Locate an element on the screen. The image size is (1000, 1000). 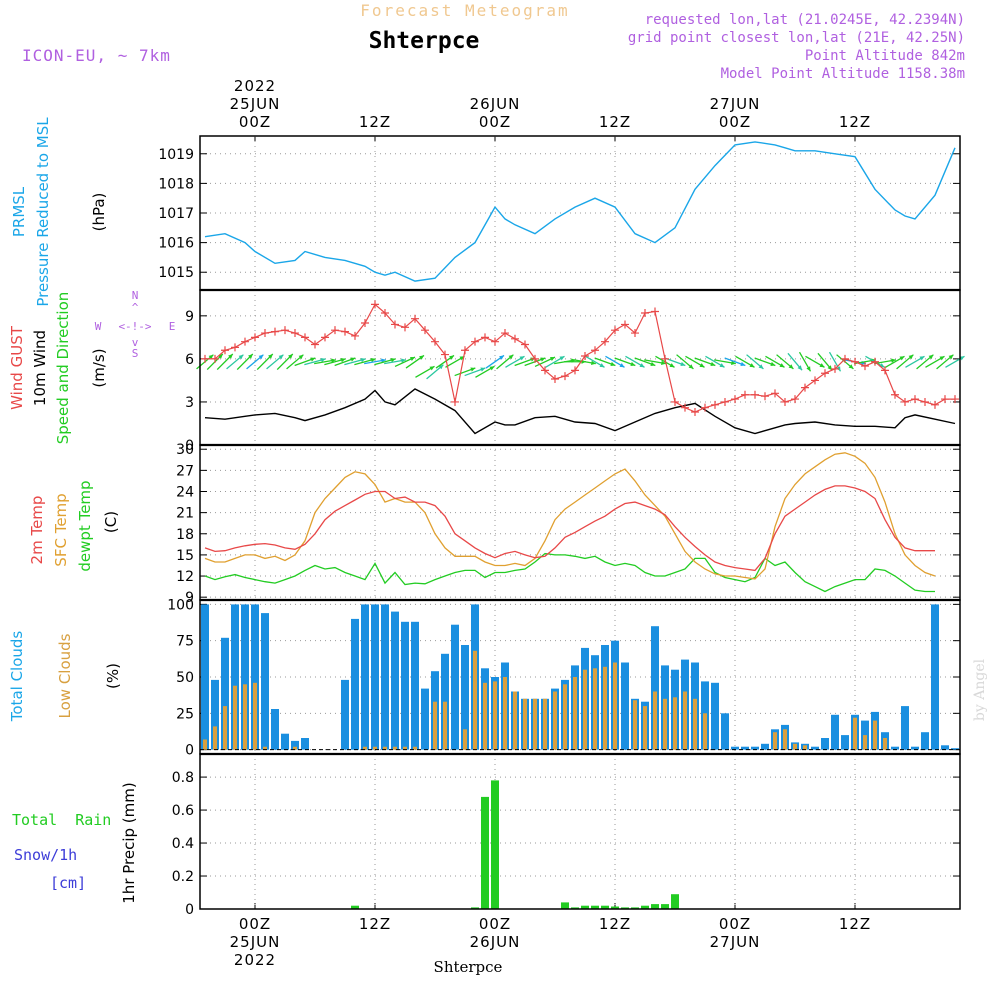
compass-north: N is located at coordinates (135, 295).